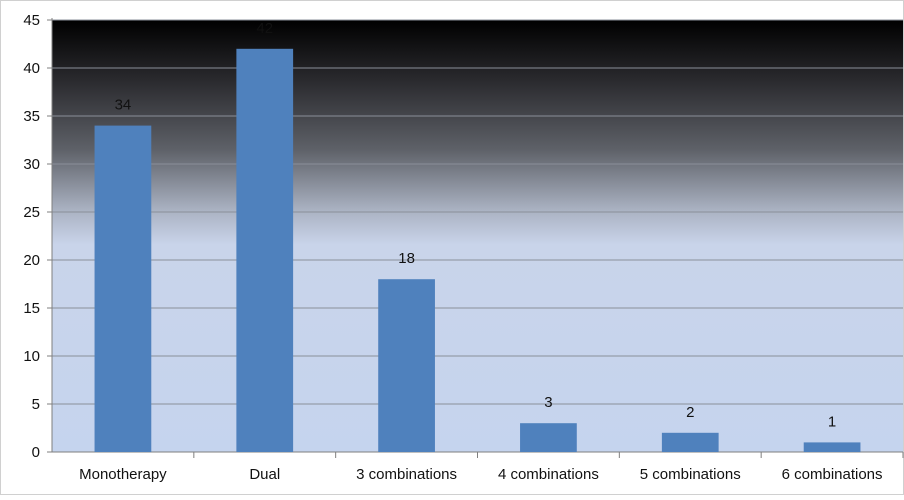  What do you see at coordinates (406, 474) in the screenshot?
I see `x-tick-label: 3 combinations` at bounding box center [406, 474].